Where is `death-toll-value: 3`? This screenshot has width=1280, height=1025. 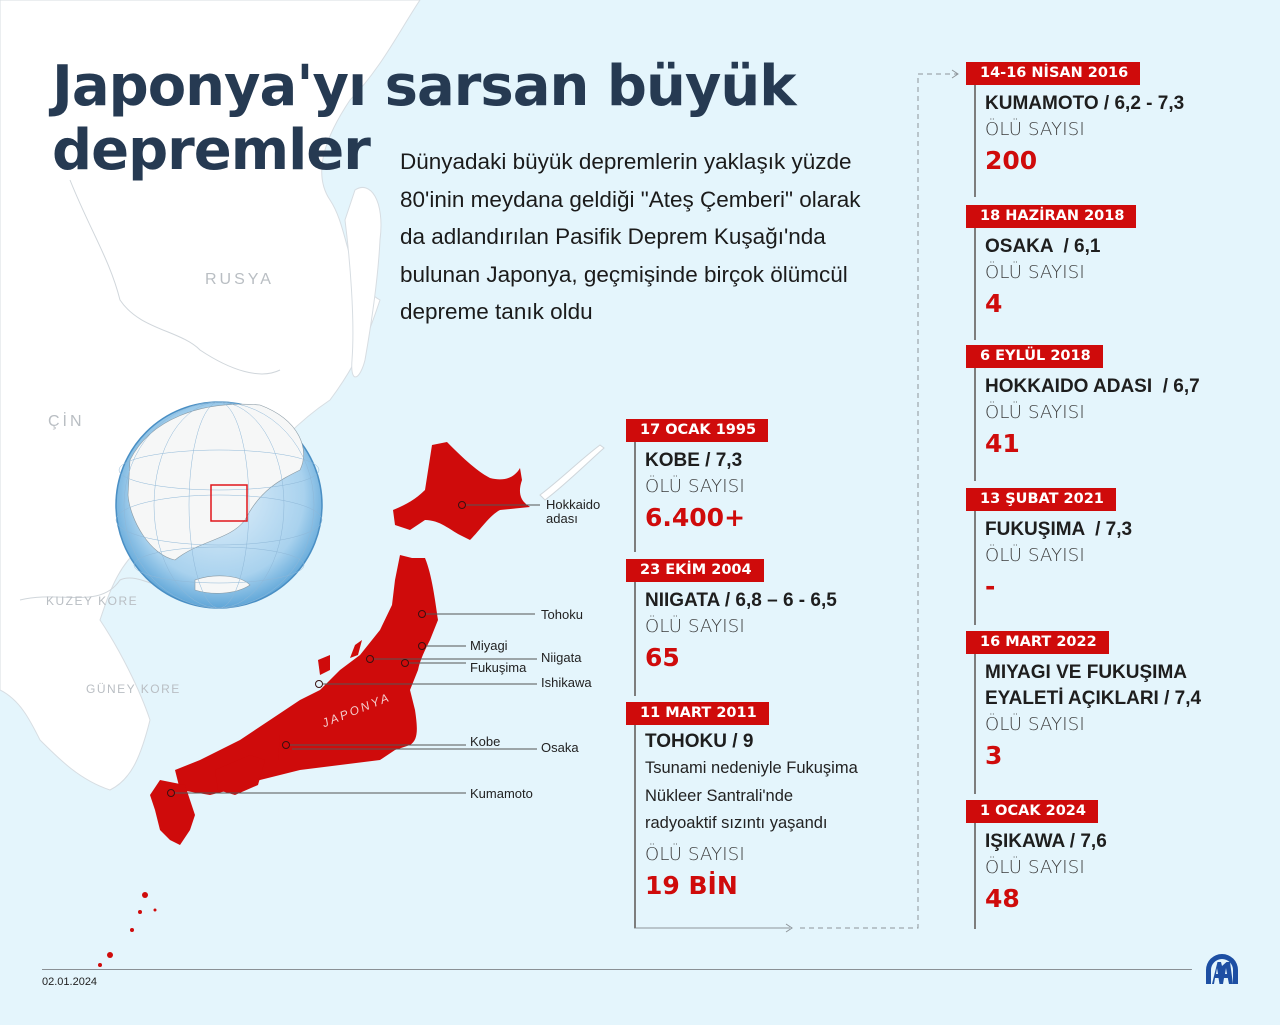
death-toll-value: 3 is located at coordinates (994, 755).